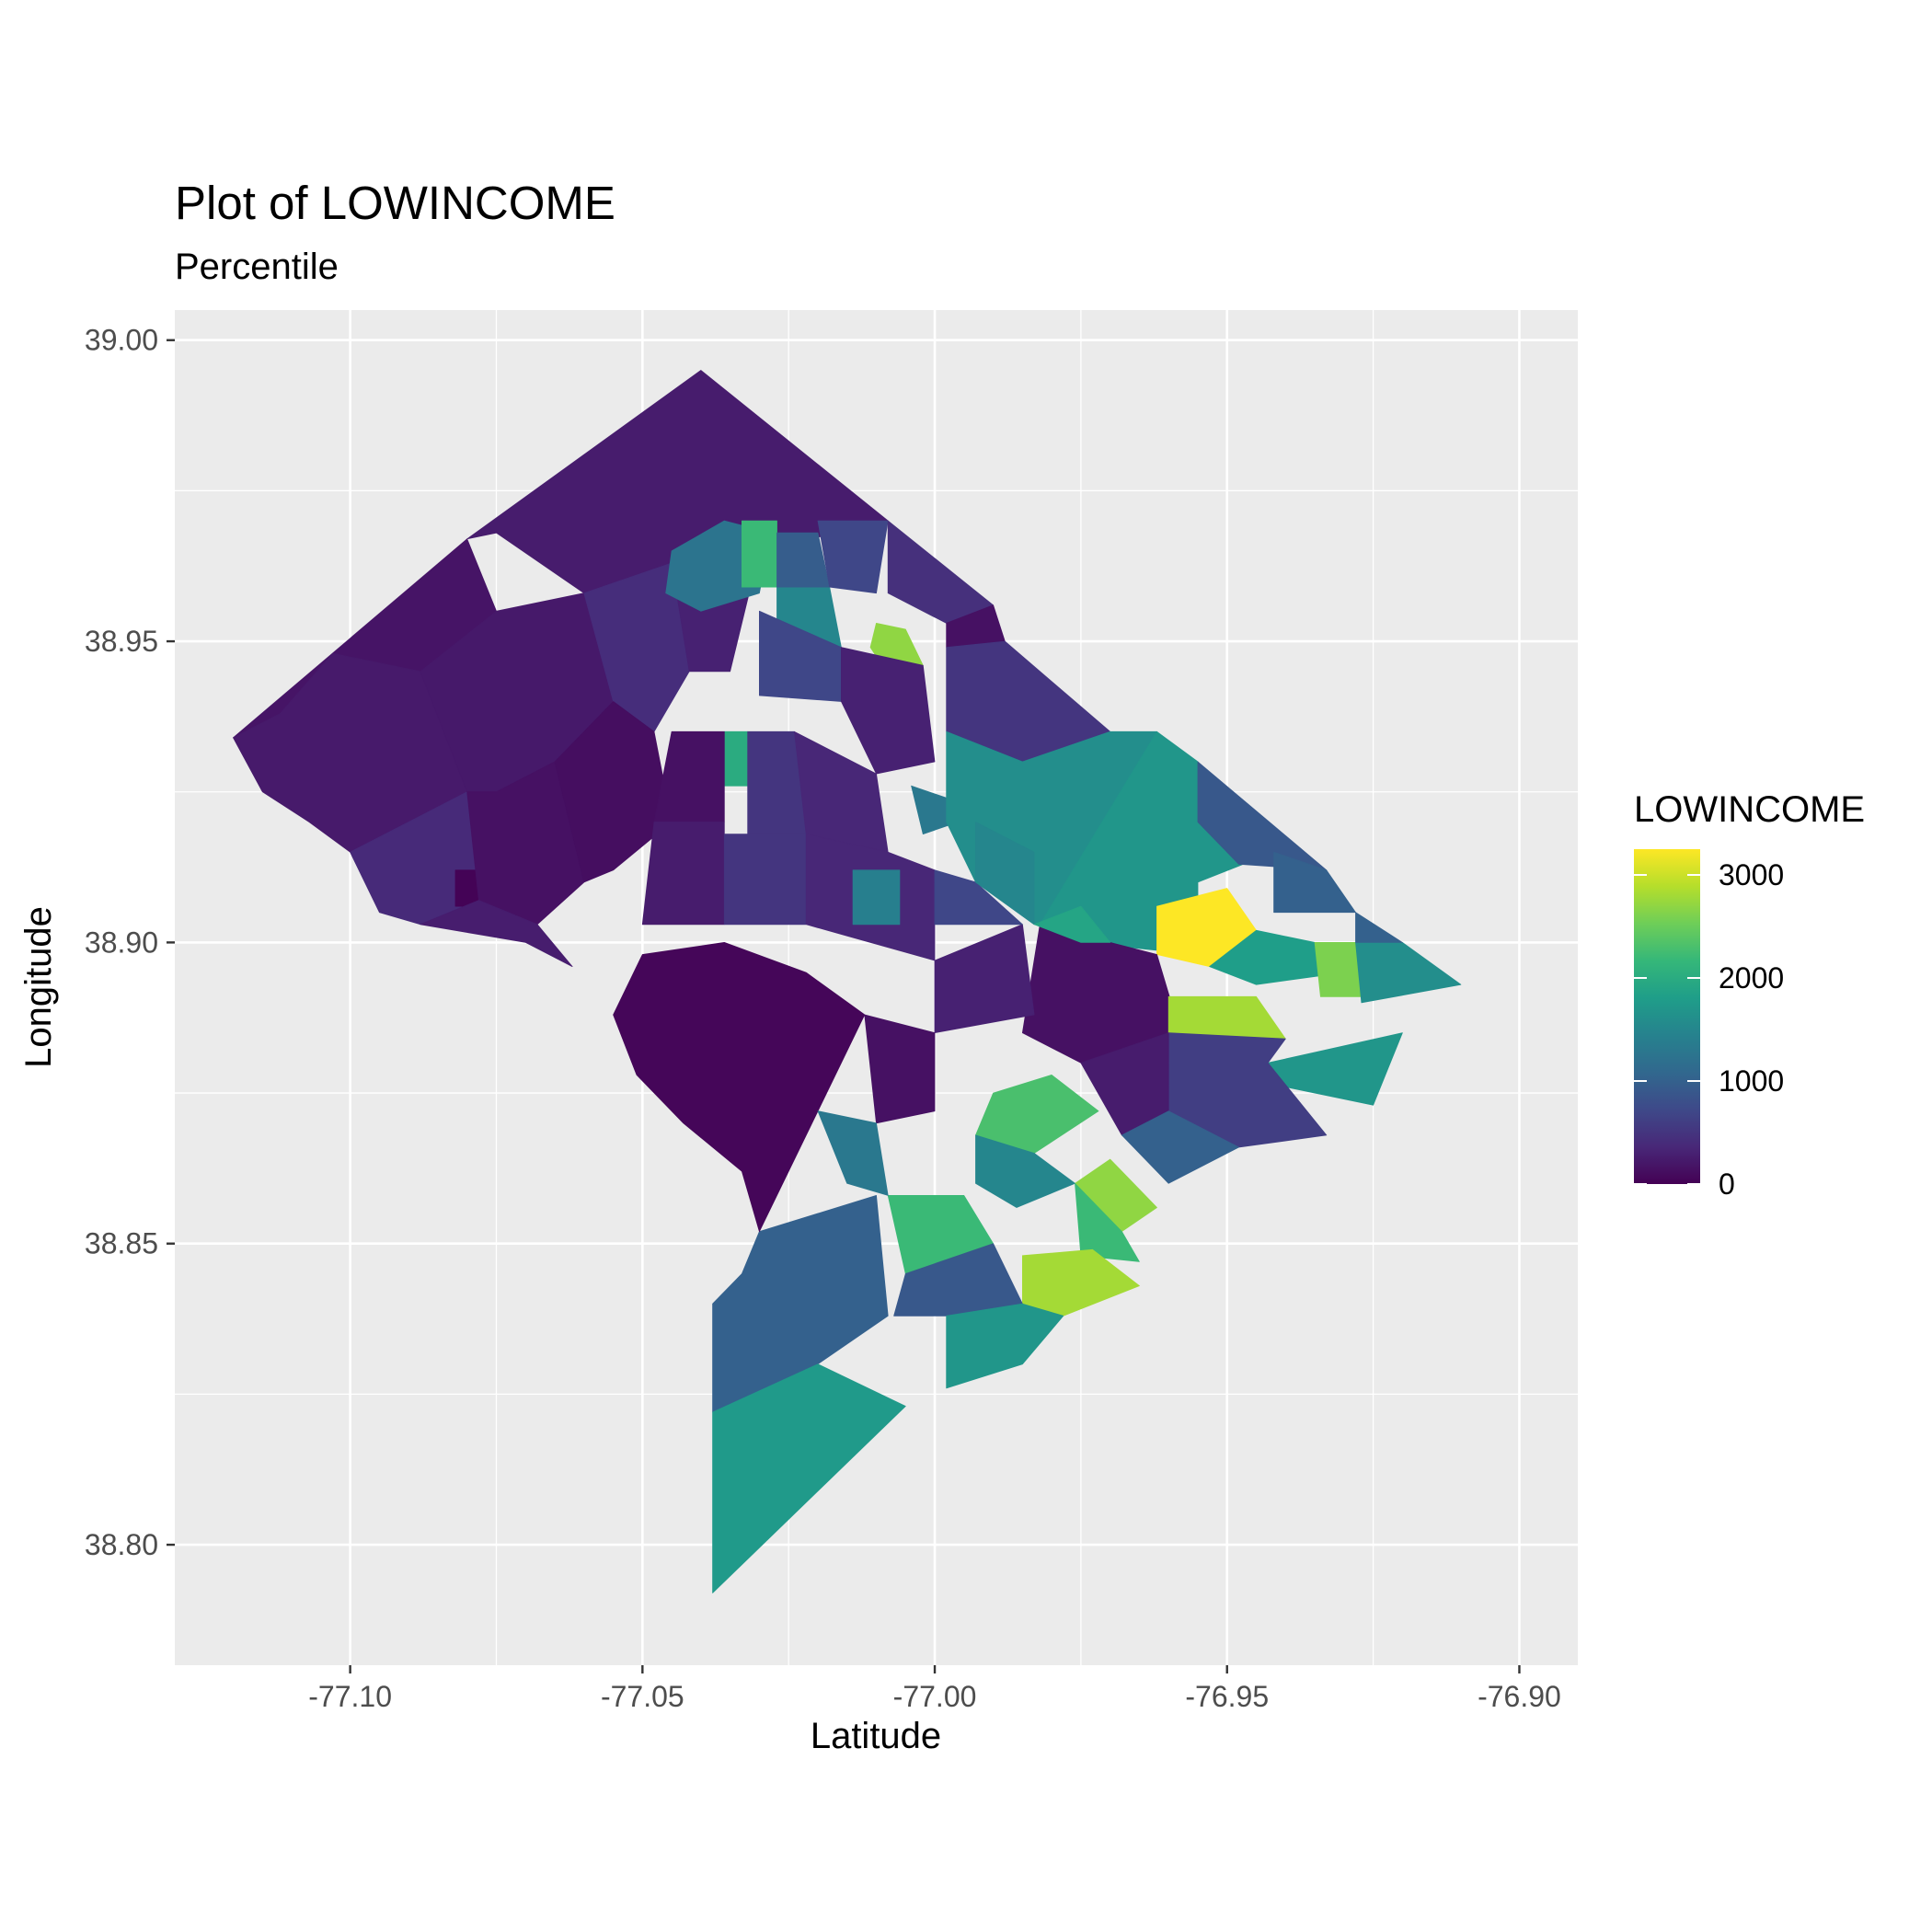 The width and height of the screenshot is (1932, 1932). Describe the element at coordinates (1751, 874) in the screenshot. I see `legend-tick-label: 3000` at that location.